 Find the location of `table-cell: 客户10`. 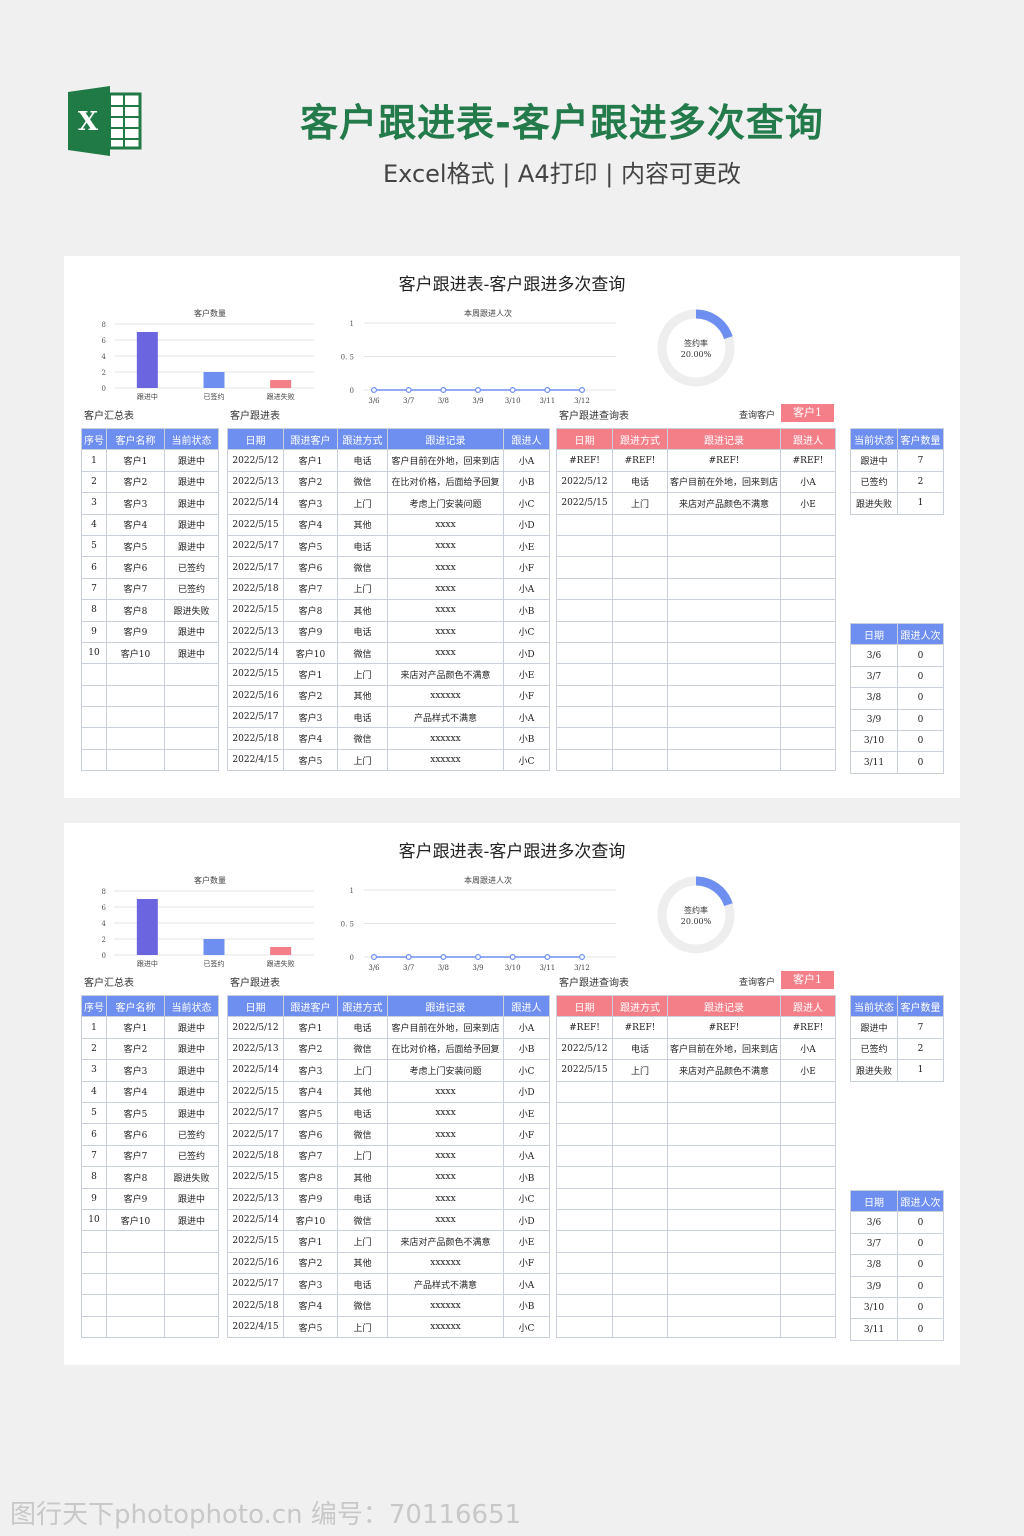

table-cell: 客户10 is located at coordinates (135, 653).